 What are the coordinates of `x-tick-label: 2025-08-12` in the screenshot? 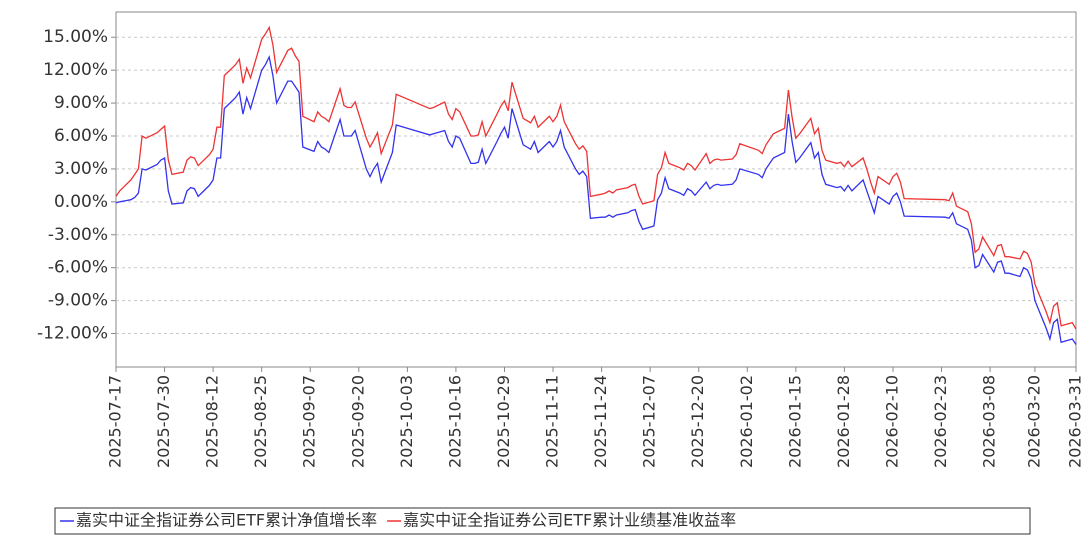 It's located at (212, 421).